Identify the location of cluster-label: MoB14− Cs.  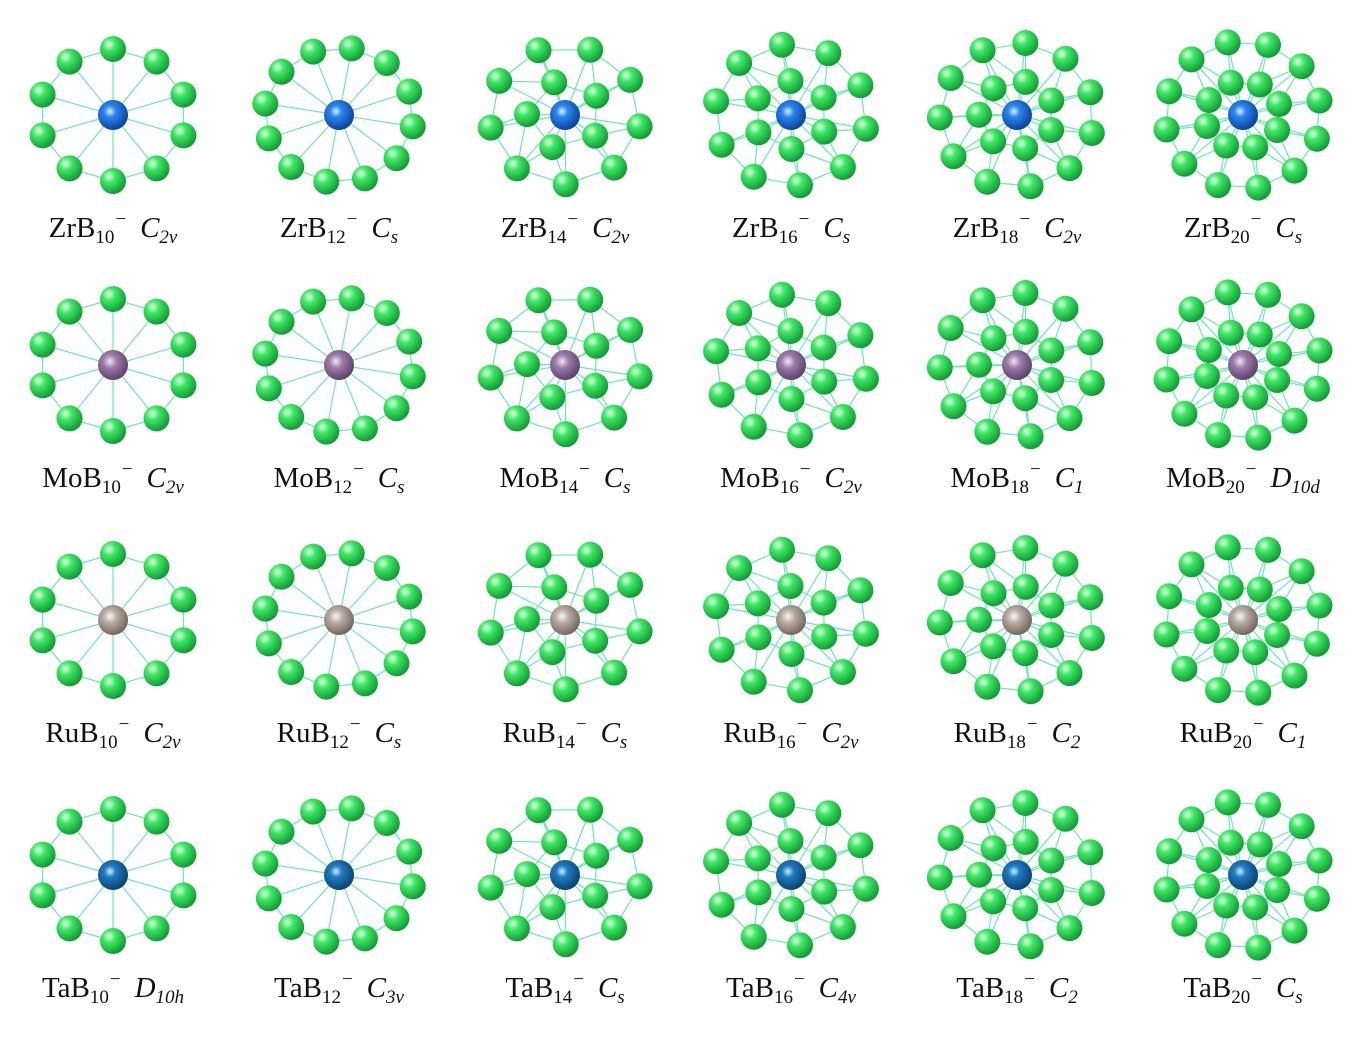
(565, 478).